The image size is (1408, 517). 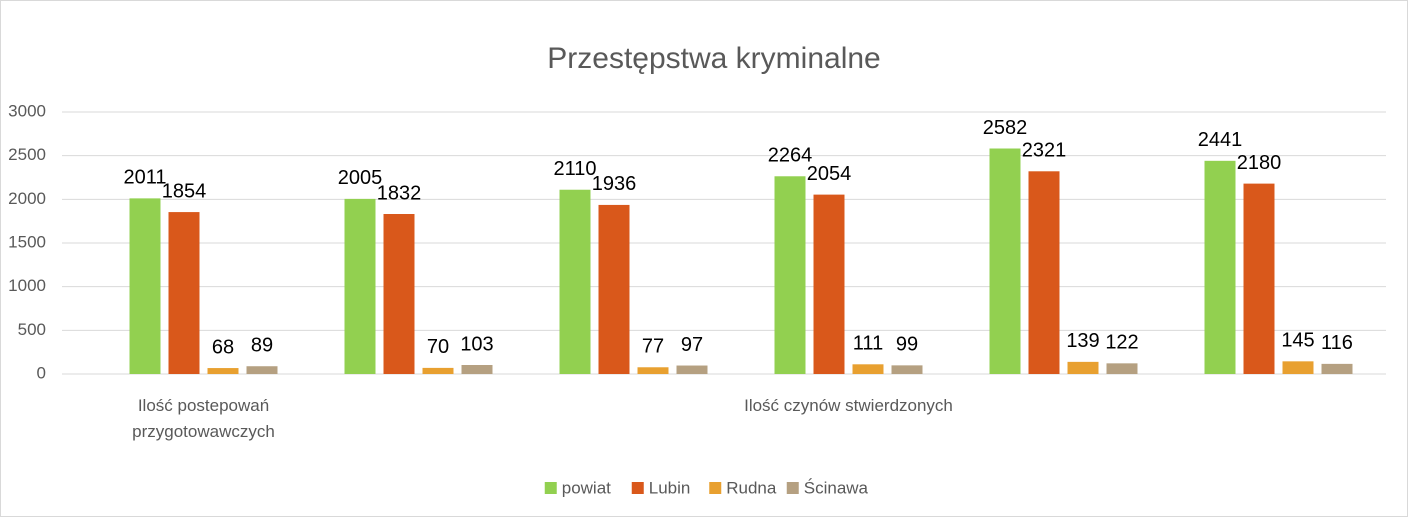 I want to click on data-label: 1832, so click(x=399, y=193).